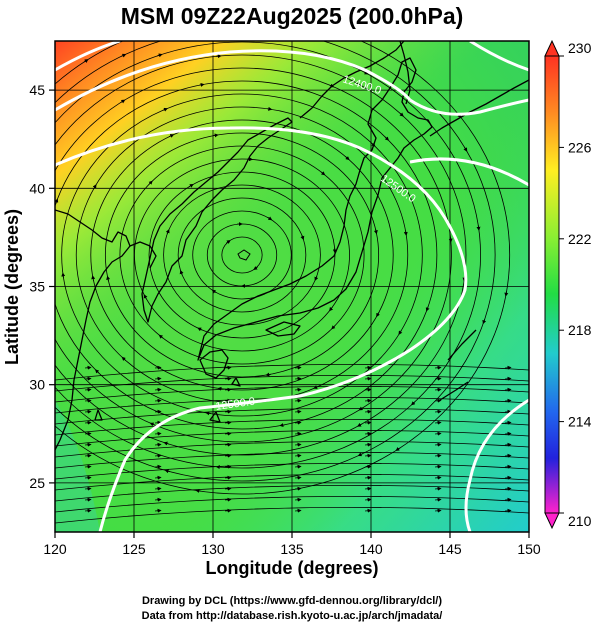 The height and width of the screenshot is (625, 599). What do you see at coordinates (37, 385) in the screenshot?
I see `y-tick-label: 30` at bounding box center [37, 385].